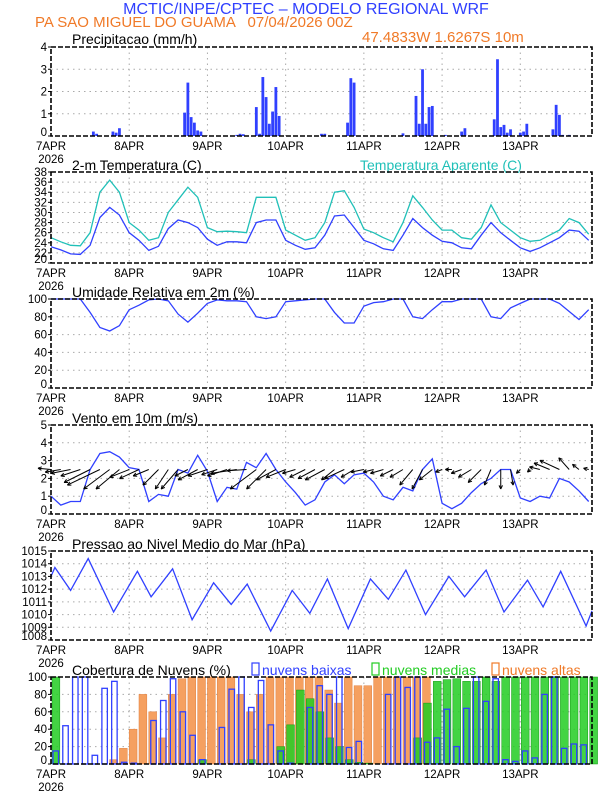  What do you see at coordinates (515, 720) in the screenshot?
I see `cloud-bar-mid` at bounding box center [515, 720].